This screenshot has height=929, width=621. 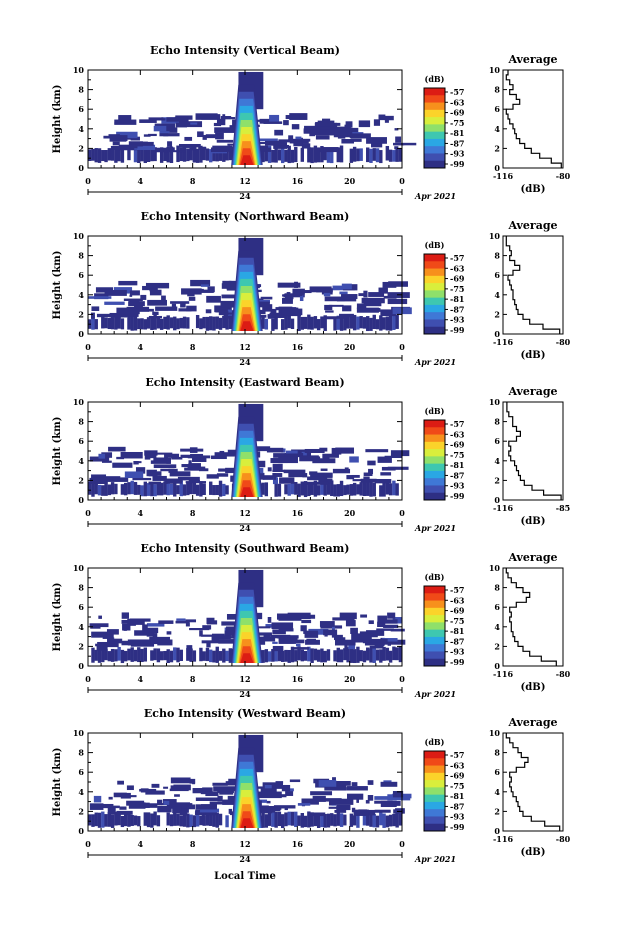 What do you see at coordinates (247, 823) in the screenshot?
I see `storm-core-band` at bounding box center [247, 823].